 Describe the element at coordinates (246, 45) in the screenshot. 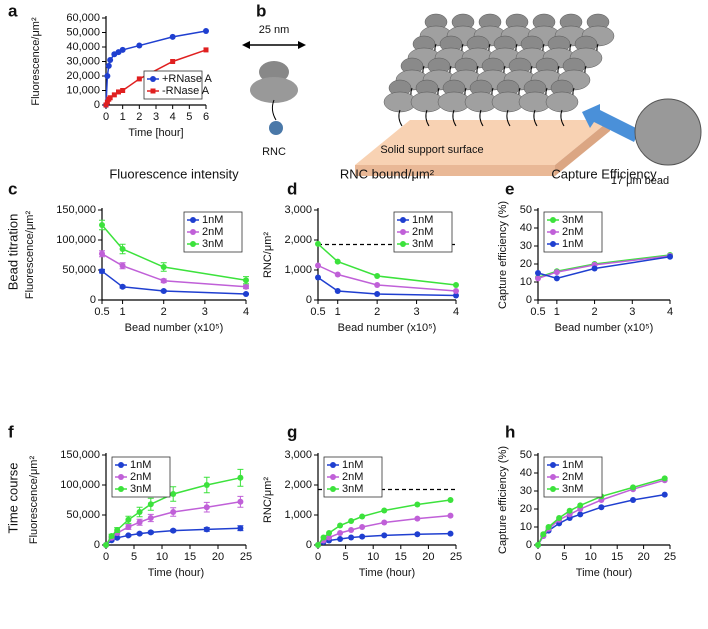

I see `arrow-head` at that location.